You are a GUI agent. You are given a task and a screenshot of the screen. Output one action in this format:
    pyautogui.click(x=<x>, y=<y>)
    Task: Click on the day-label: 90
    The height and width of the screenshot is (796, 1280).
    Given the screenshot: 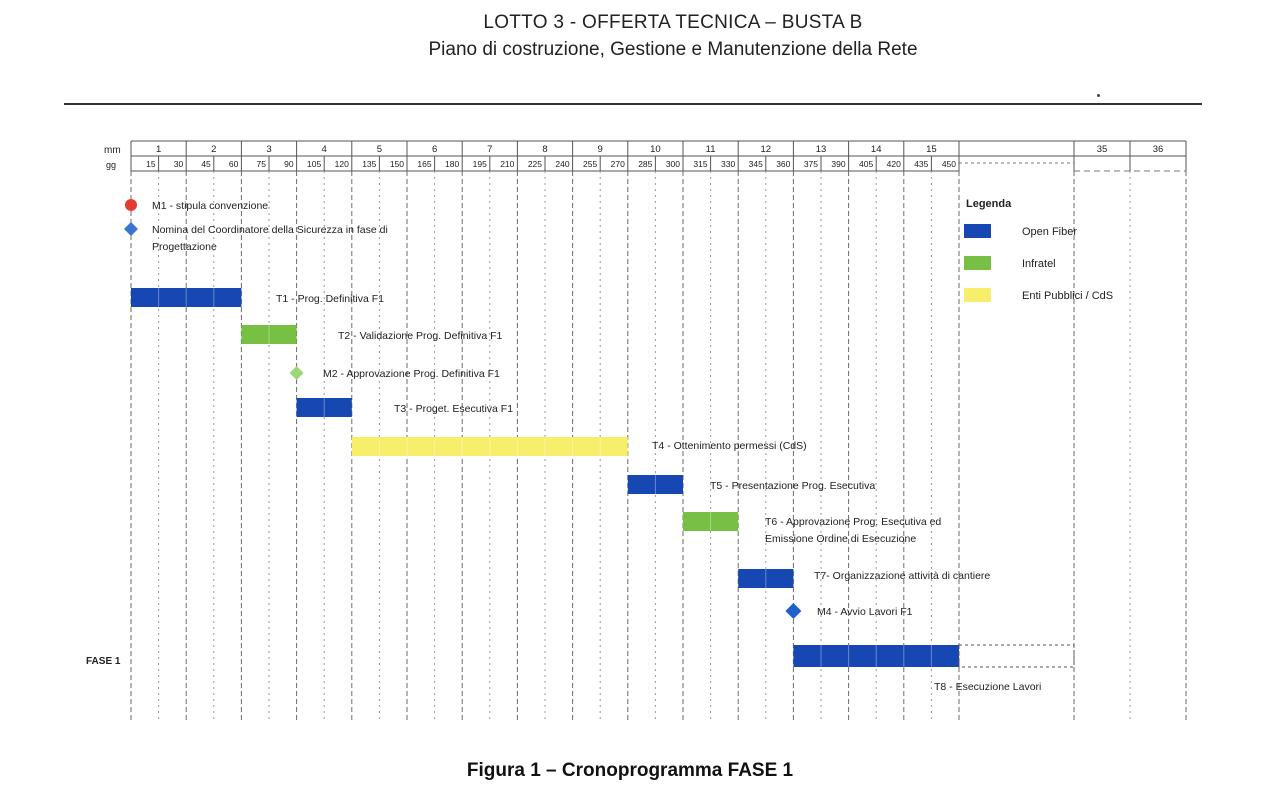 What is the action you would take?
    pyautogui.click(x=289, y=164)
    